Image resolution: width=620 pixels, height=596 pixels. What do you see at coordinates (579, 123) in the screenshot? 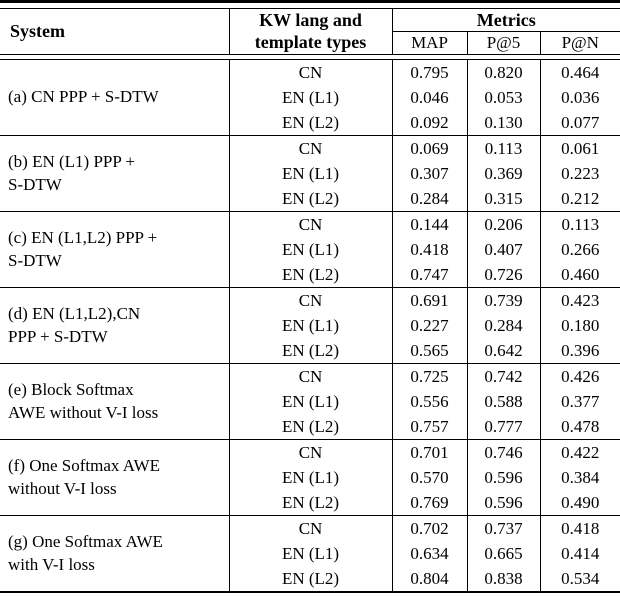
I see `metric-value-cell: 0.077` at bounding box center [579, 123].